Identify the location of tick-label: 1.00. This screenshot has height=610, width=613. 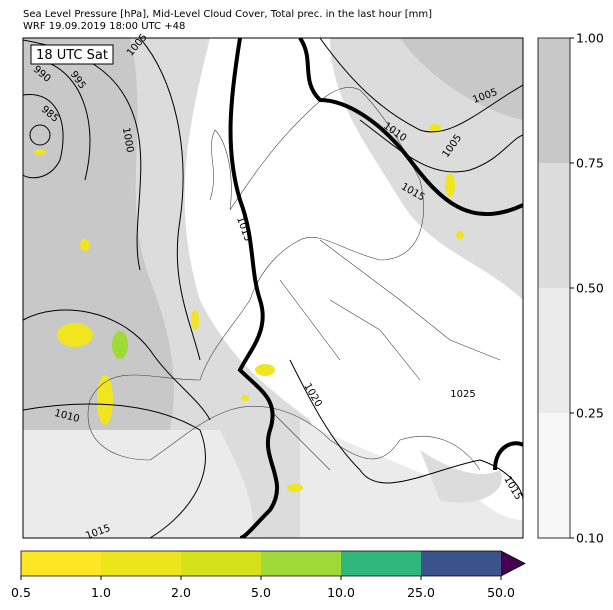
(590, 38).